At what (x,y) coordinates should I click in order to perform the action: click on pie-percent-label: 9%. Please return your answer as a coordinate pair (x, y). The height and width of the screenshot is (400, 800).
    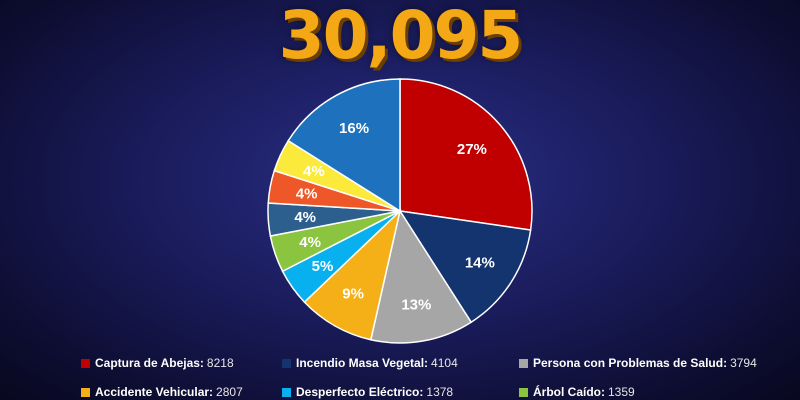
    Looking at the image, I should click on (353, 294).